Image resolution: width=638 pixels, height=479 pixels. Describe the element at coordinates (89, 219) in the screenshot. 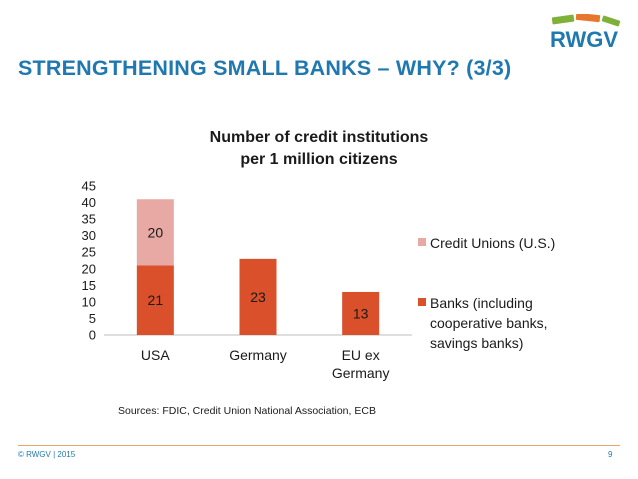

I see `y-tick-label: 35` at that location.